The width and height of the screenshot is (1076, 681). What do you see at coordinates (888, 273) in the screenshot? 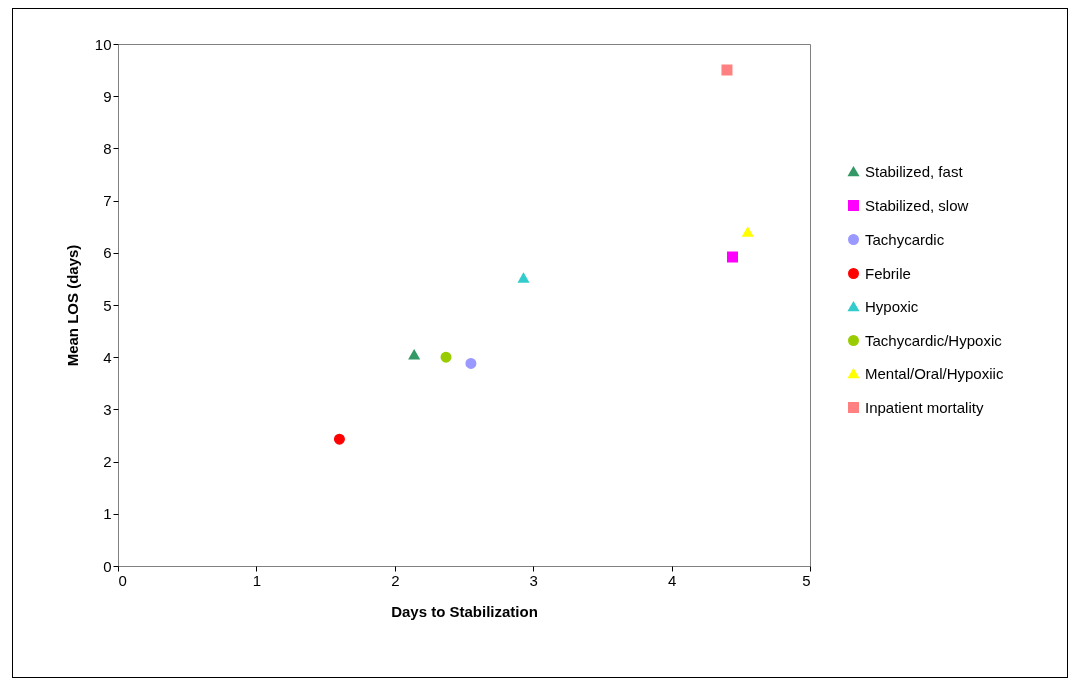
I see `legend-label: Febrile` at bounding box center [888, 273].